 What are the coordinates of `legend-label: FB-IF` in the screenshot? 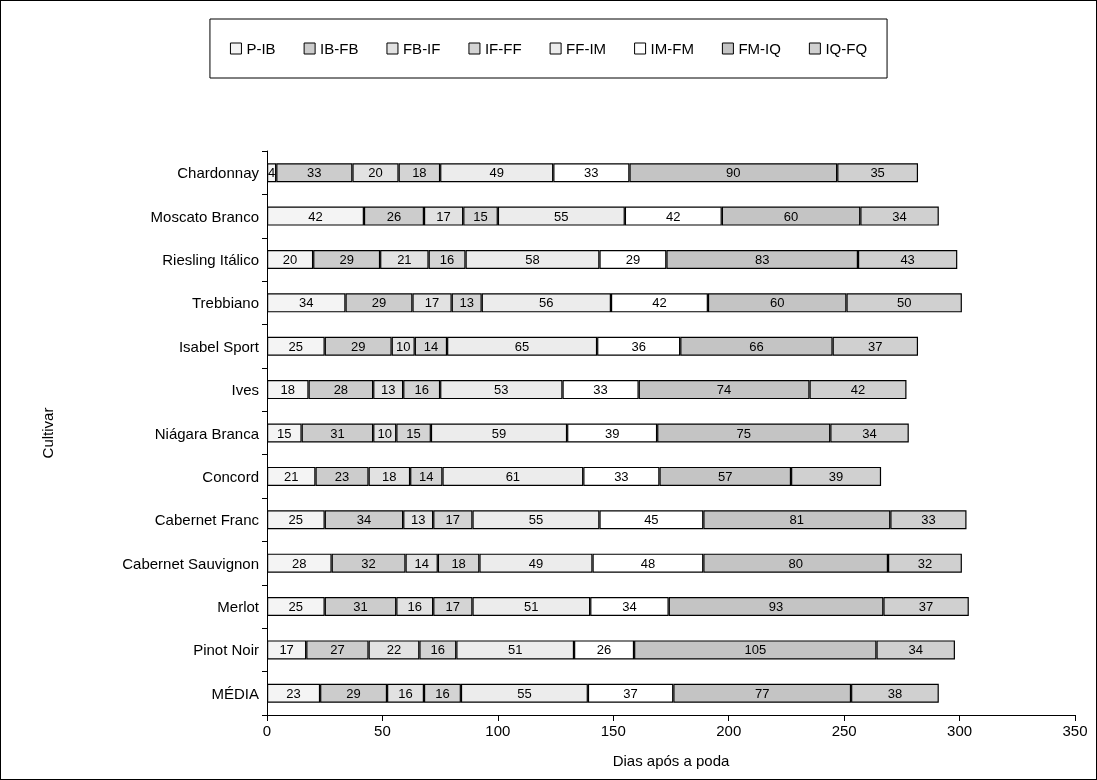 It's located at (421, 48).